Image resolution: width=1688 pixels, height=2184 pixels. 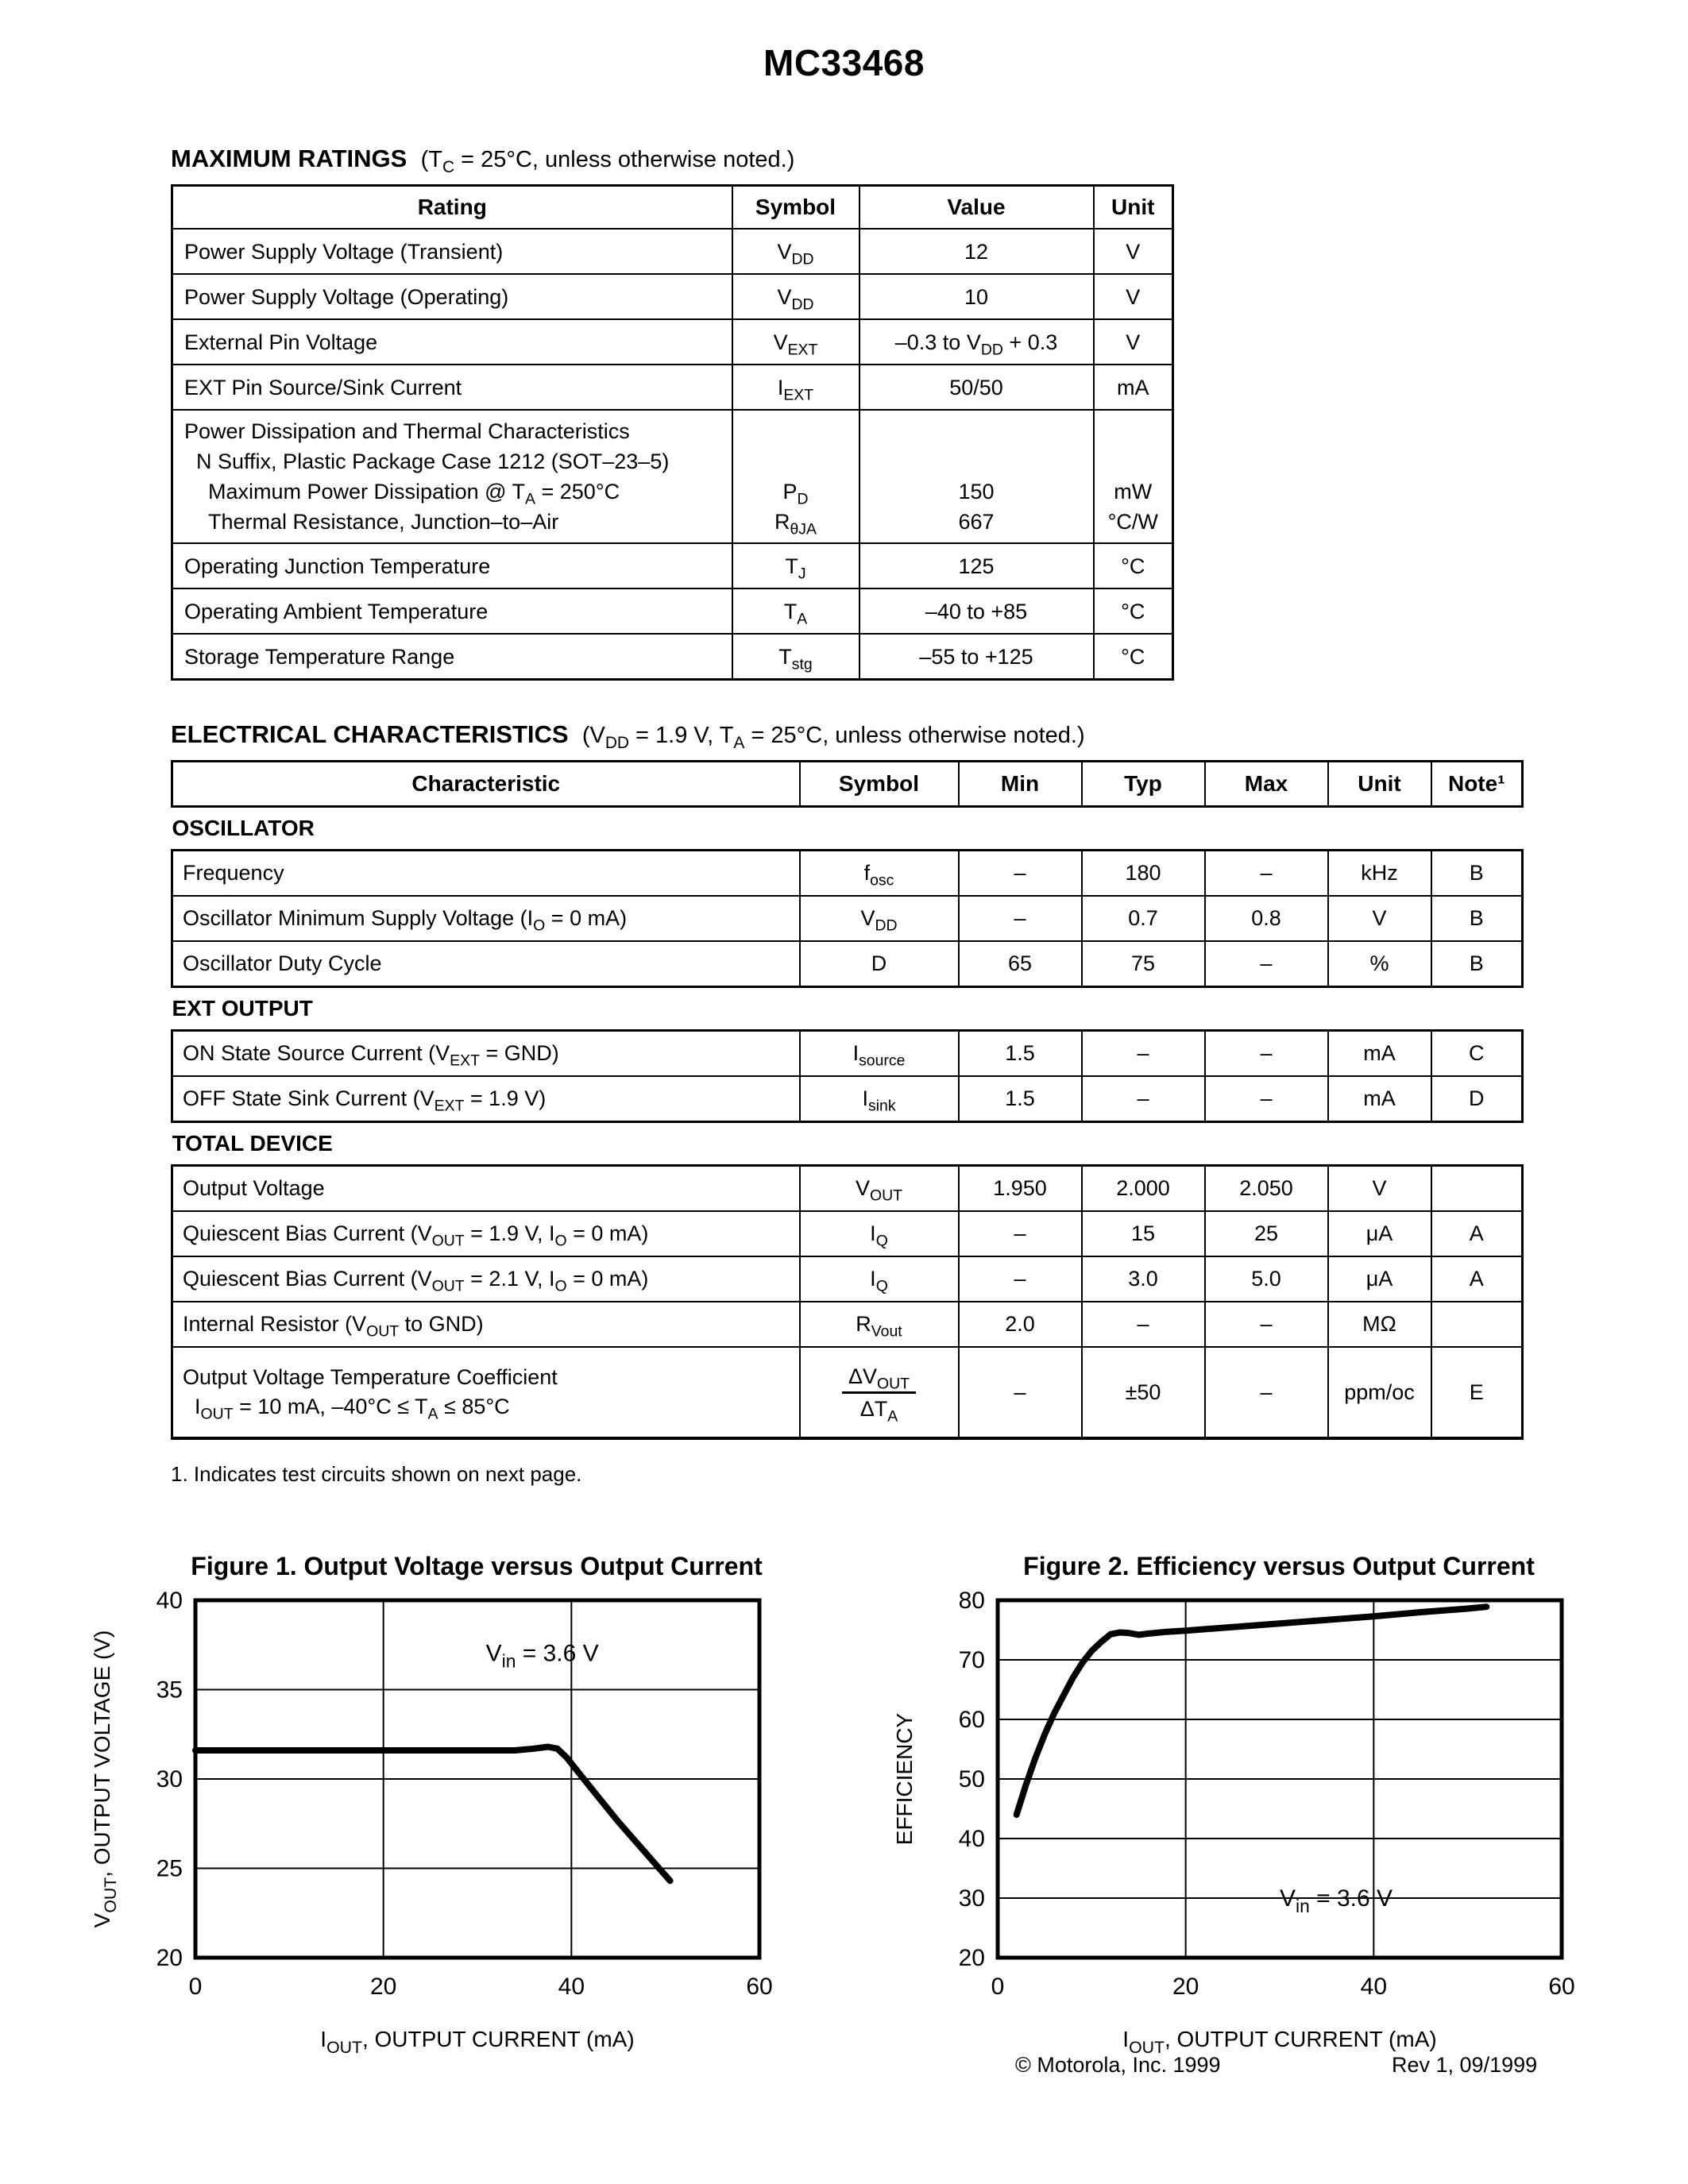 What do you see at coordinates (976, 507) in the screenshot?
I see `cell-lines: 150 667` at bounding box center [976, 507].